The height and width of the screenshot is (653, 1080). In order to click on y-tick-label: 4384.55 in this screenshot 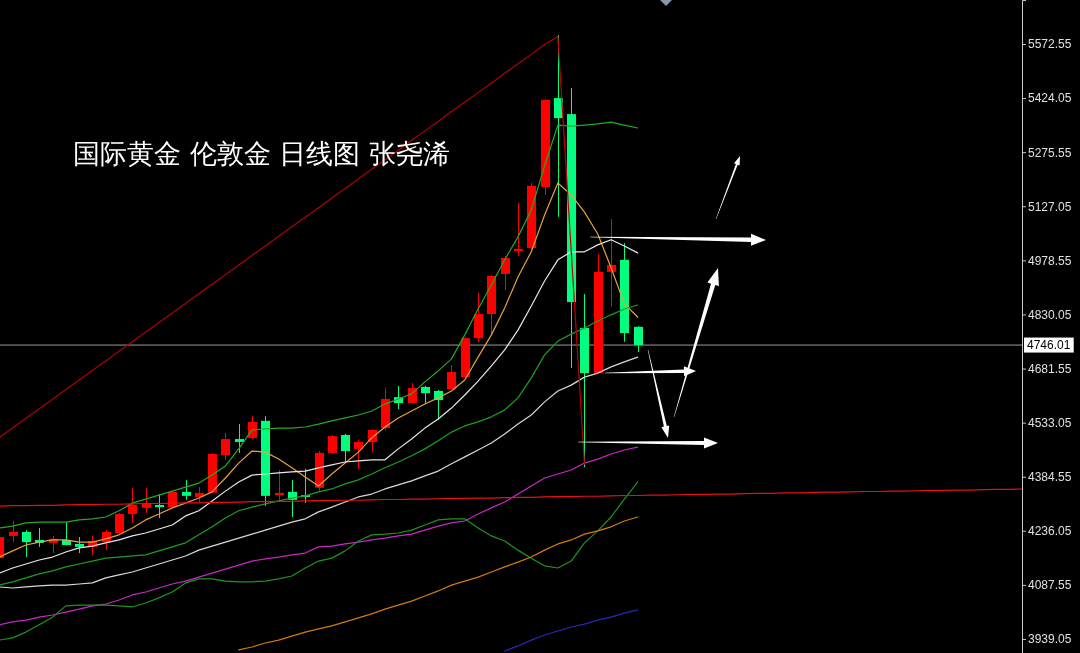, I will do `click(1050, 477)`.